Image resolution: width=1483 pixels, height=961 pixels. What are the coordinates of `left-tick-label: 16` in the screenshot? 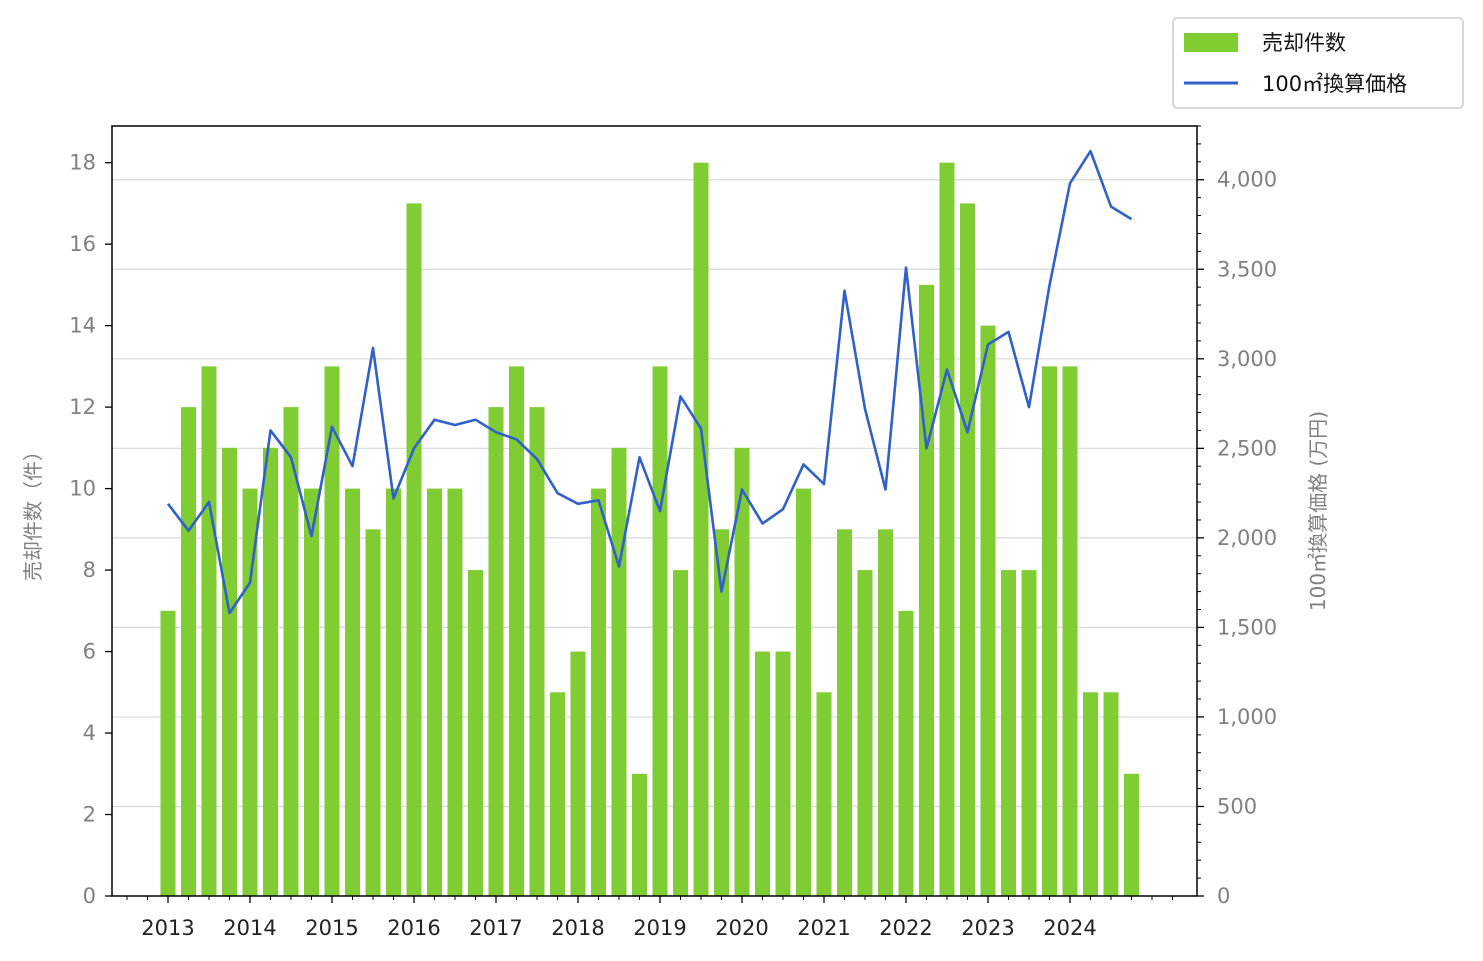 It's located at (82, 244).